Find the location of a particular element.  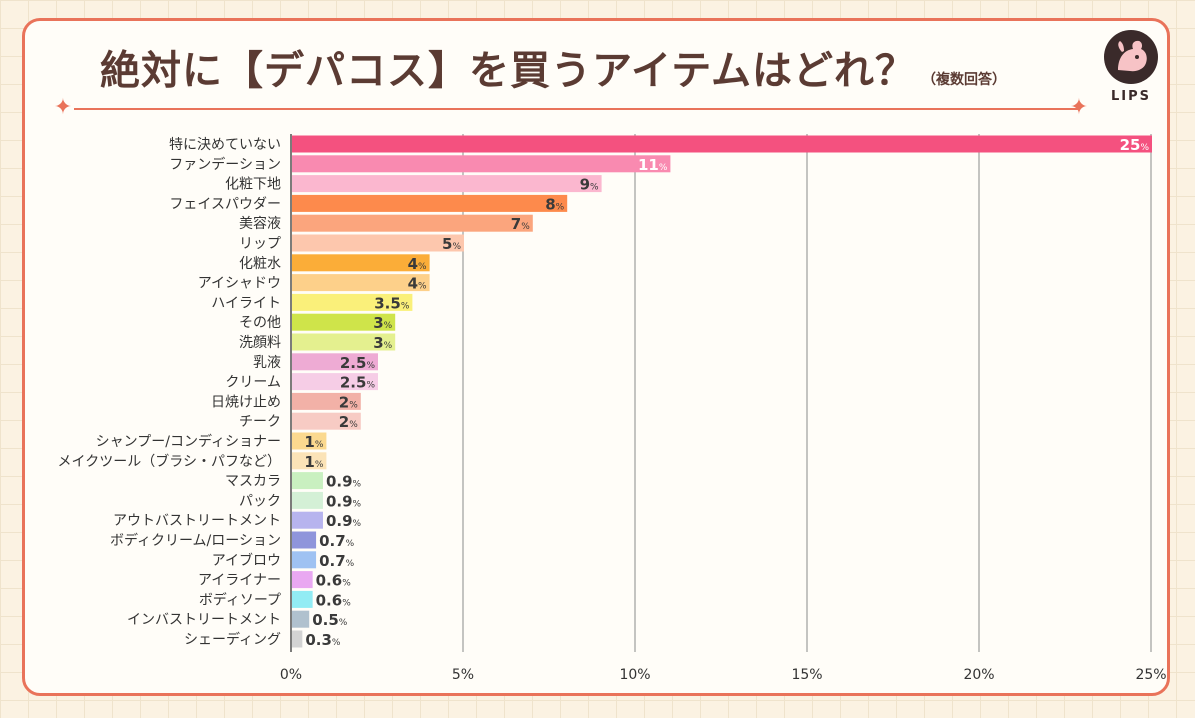

category-label: 日焼け止め is located at coordinates (246, 402).